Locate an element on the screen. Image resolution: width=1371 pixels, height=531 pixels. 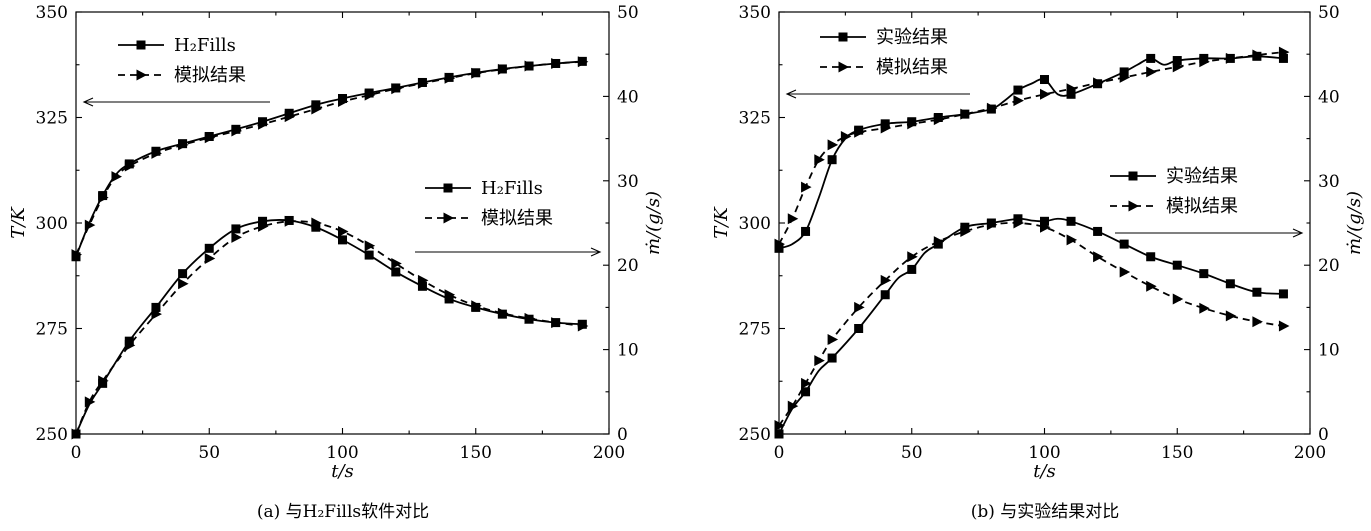
legend-0: H₂Fills 模拟结果 is located at coordinates (182, 60).